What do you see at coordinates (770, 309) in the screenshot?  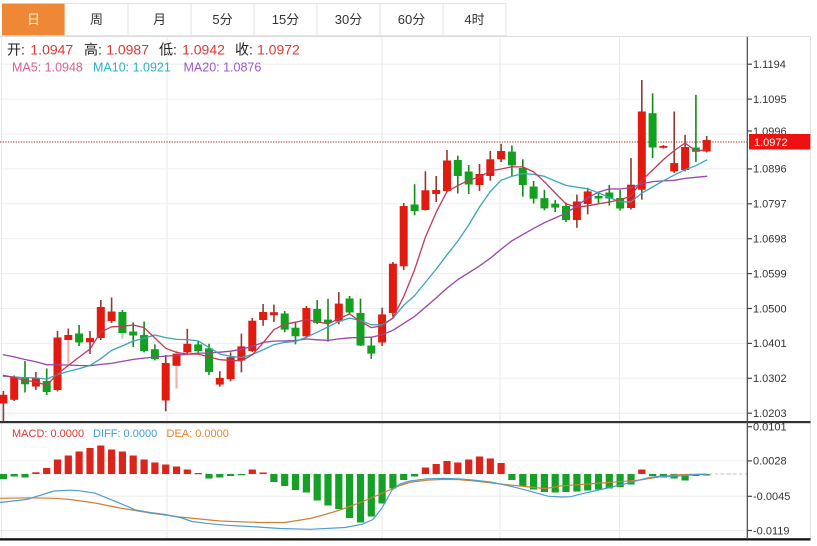 I see `svg-text: 1.0500` at bounding box center [770, 309].